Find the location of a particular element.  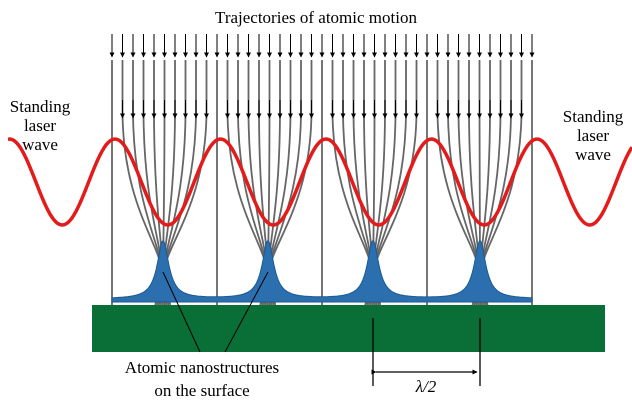

left-label: laser is located at coordinates (40, 125).